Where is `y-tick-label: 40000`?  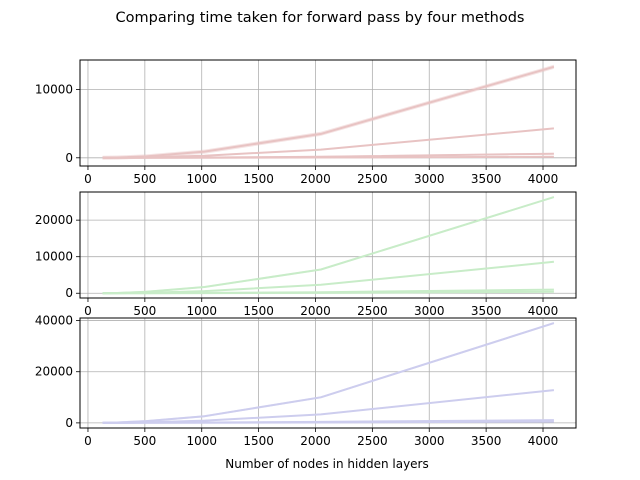
y-tick-label: 40000 is located at coordinates (54, 321).